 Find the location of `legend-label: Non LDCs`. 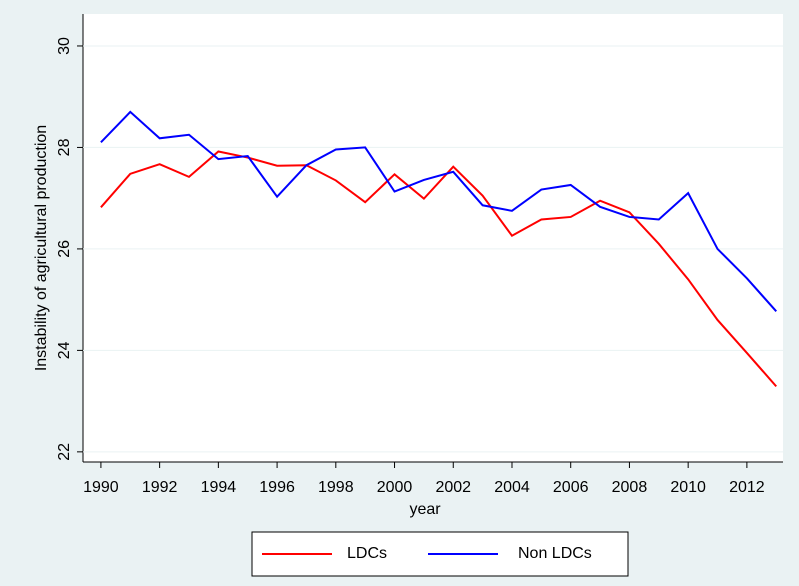

legend-label: Non LDCs is located at coordinates (555, 553).